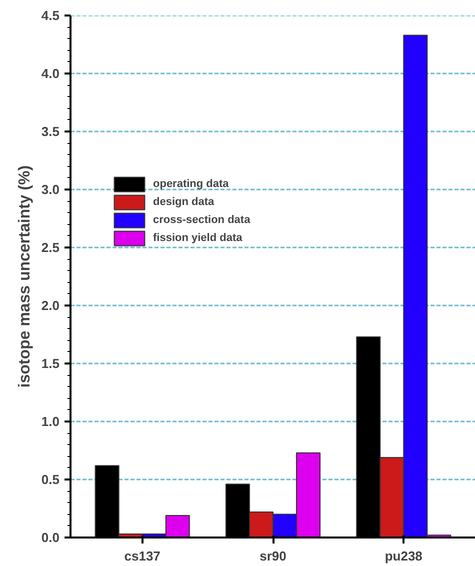  What do you see at coordinates (183, 202) in the screenshot?
I see `legend-label: design data` at bounding box center [183, 202].